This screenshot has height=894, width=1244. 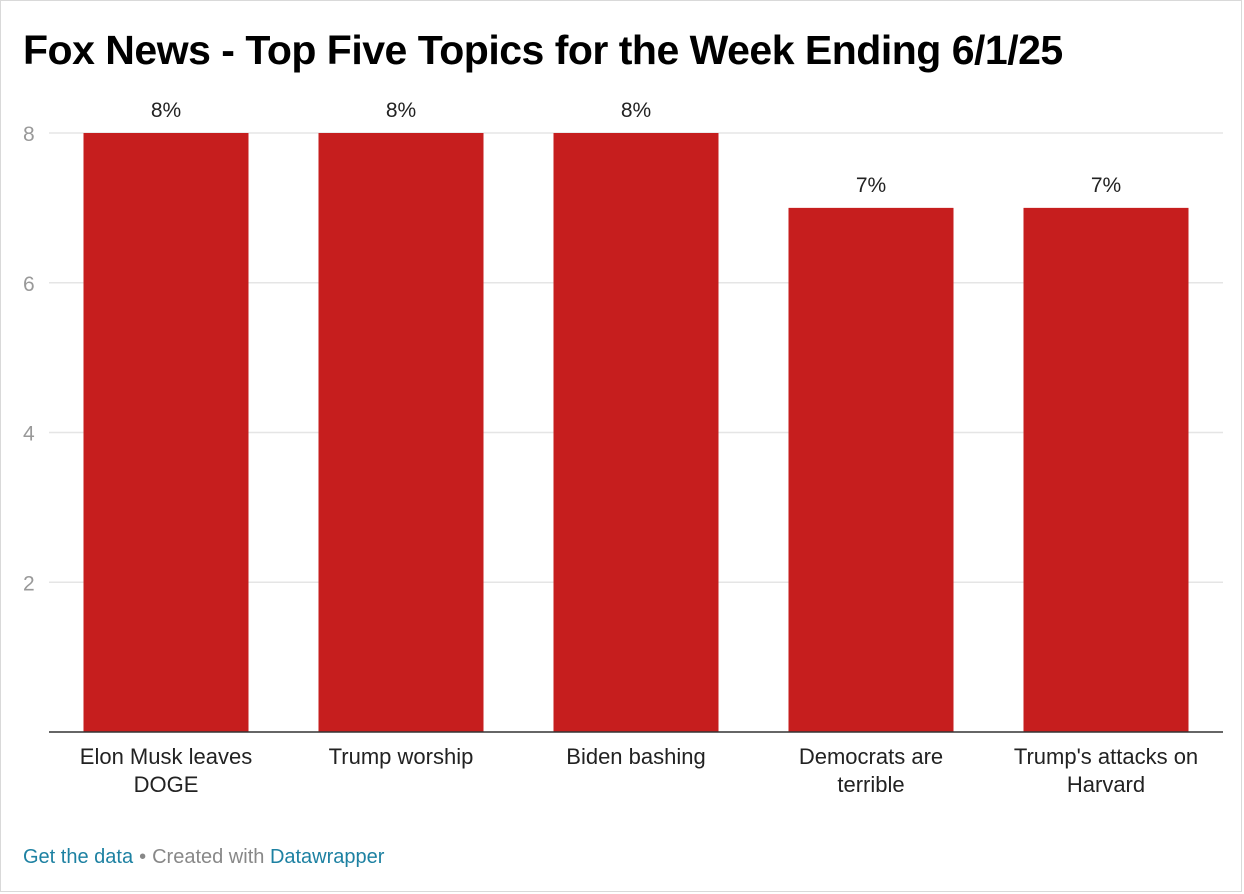 I want to click on x-category-label: terrible, so click(x=870, y=784).